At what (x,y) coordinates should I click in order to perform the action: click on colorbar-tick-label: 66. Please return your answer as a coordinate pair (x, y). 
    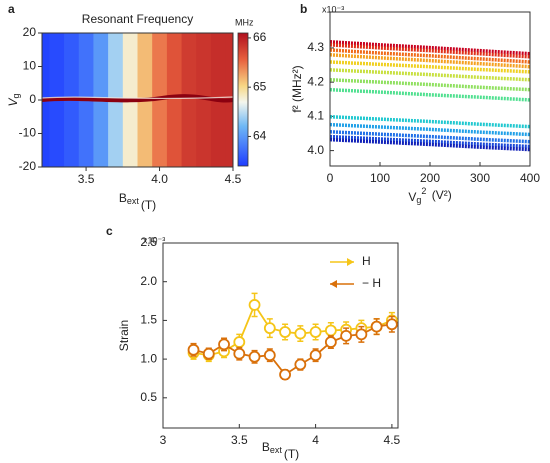
    Looking at the image, I should click on (260, 37).